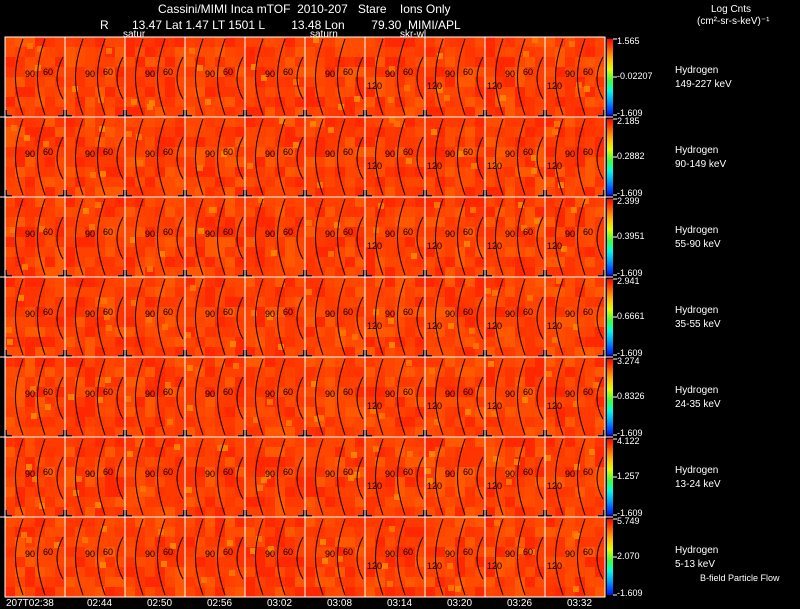 This screenshot has height=609, width=800. What do you see at coordinates (400, 603) in the screenshot?
I see `time-label: 03:14` at bounding box center [400, 603].